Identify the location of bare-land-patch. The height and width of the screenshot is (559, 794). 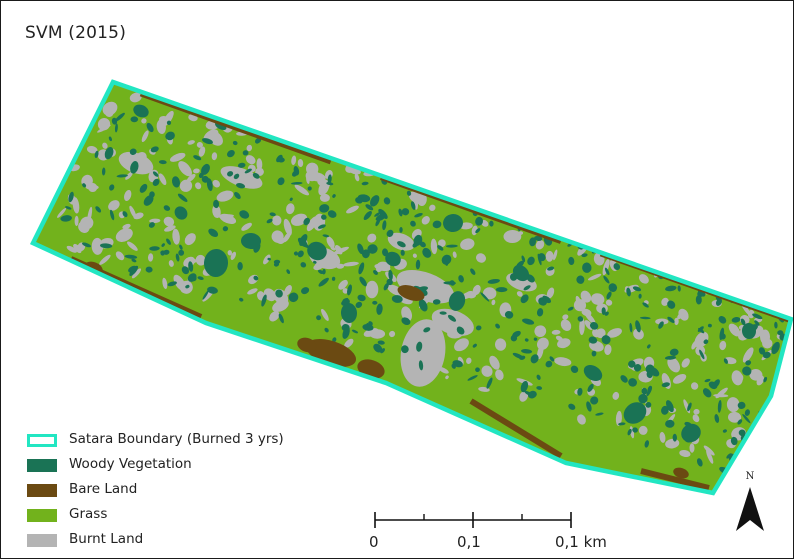
(681, 473).